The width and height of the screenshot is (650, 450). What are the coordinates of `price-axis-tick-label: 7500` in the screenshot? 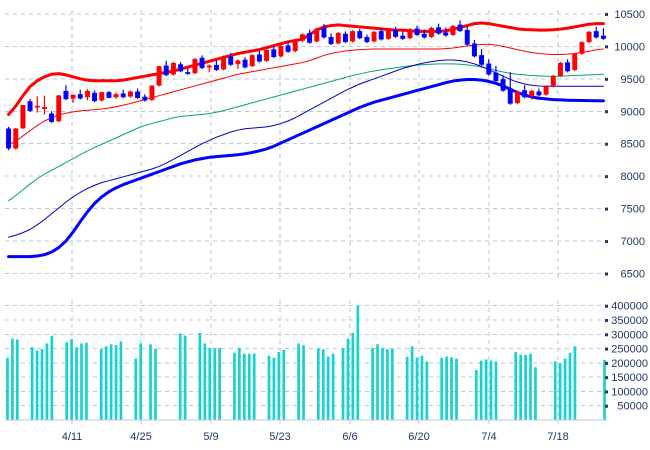 It's located at (633, 210).